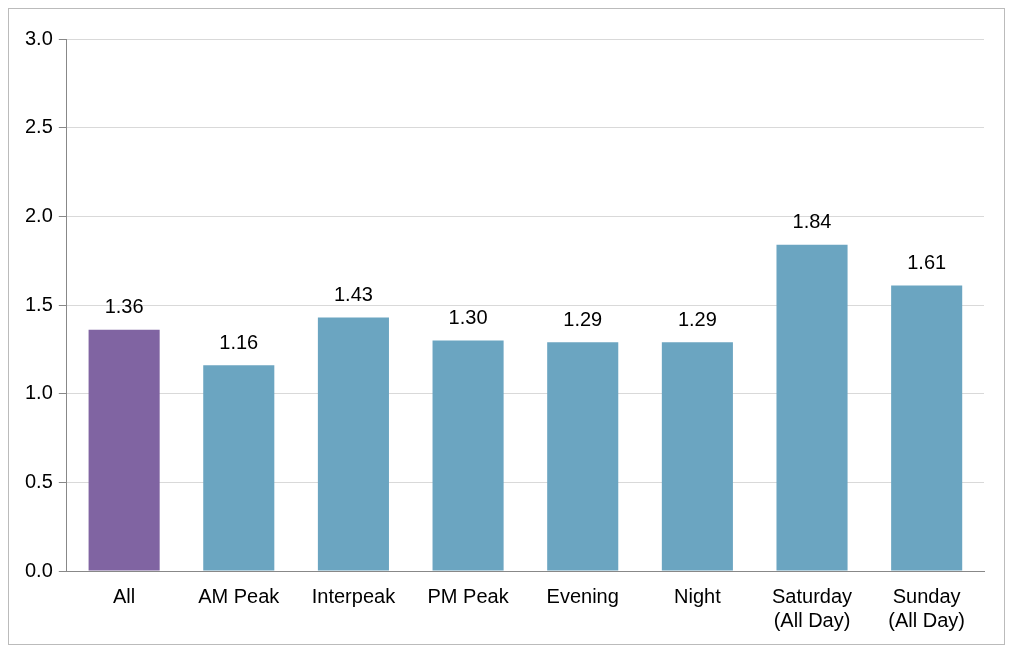 The height and width of the screenshot is (651, 1009). I want to click on y-tick-label: 0.0, so click(38, 569).